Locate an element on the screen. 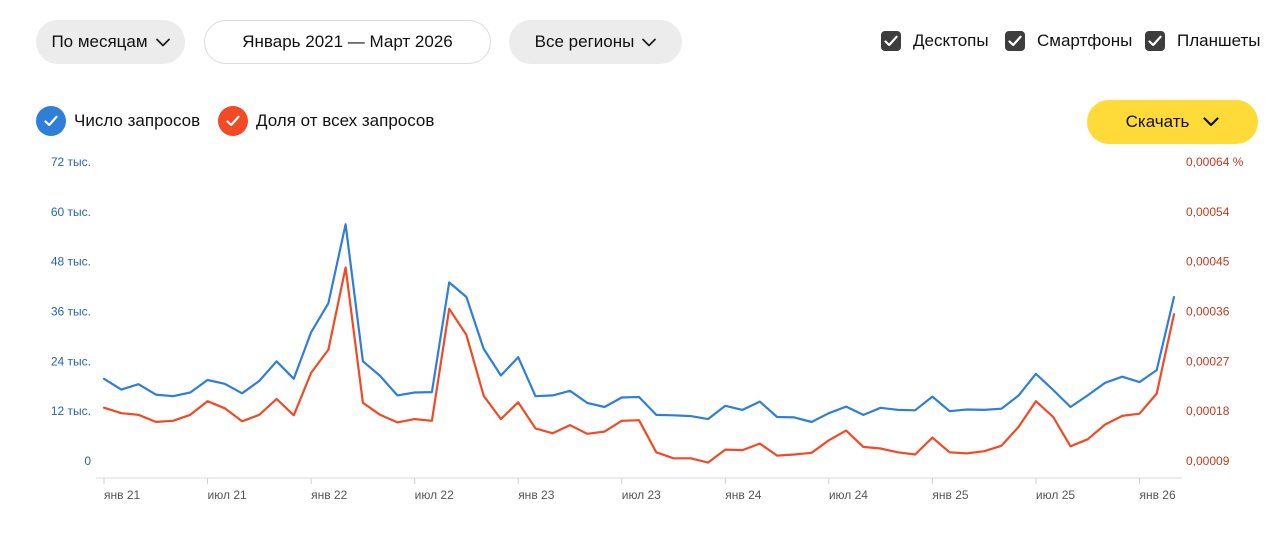 The image size is (1280, 533). y-tick-left: 36 тыс. is located at coordinates (71, 312).